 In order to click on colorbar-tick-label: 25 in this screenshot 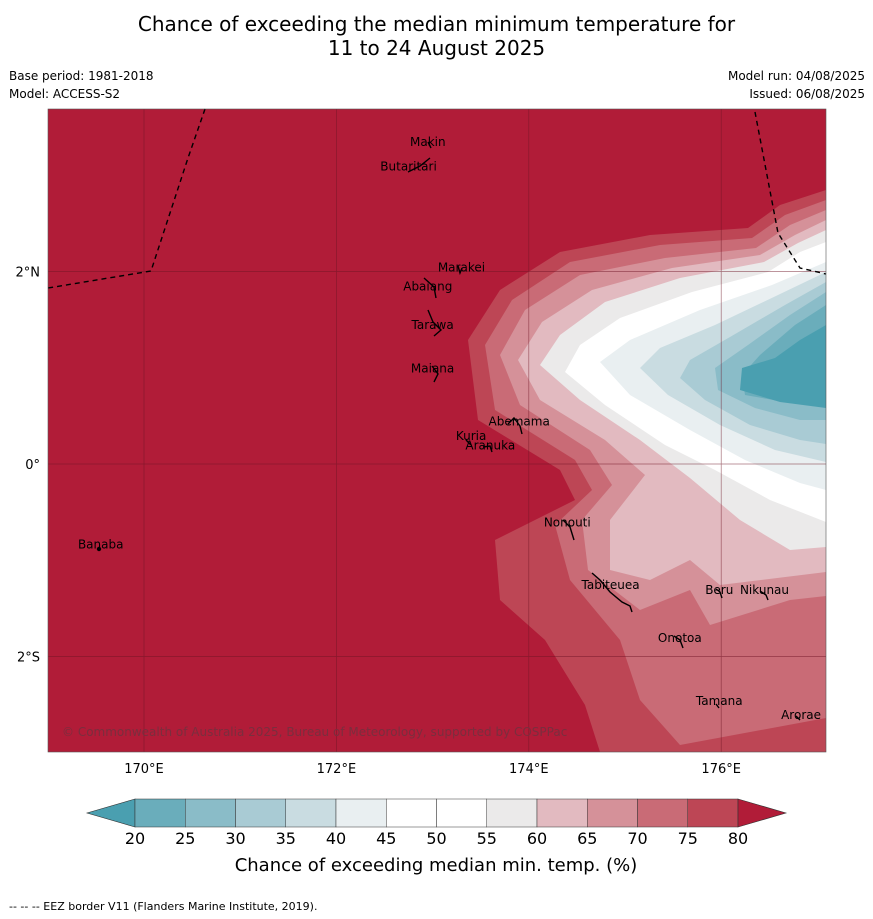, I will do `click(185, 838)`.